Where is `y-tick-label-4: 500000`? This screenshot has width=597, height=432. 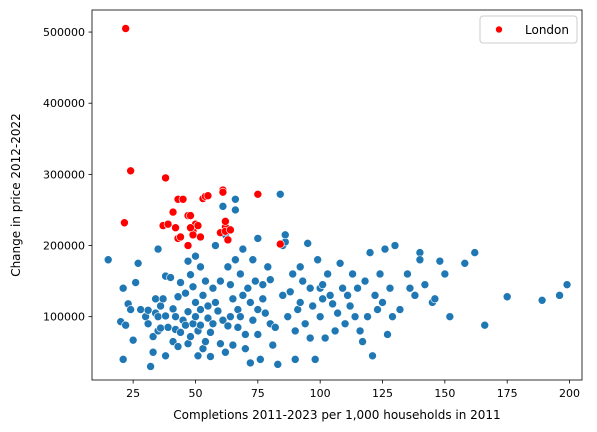 y-tick-label-4: 500000 is located at coordinates (64, 32).